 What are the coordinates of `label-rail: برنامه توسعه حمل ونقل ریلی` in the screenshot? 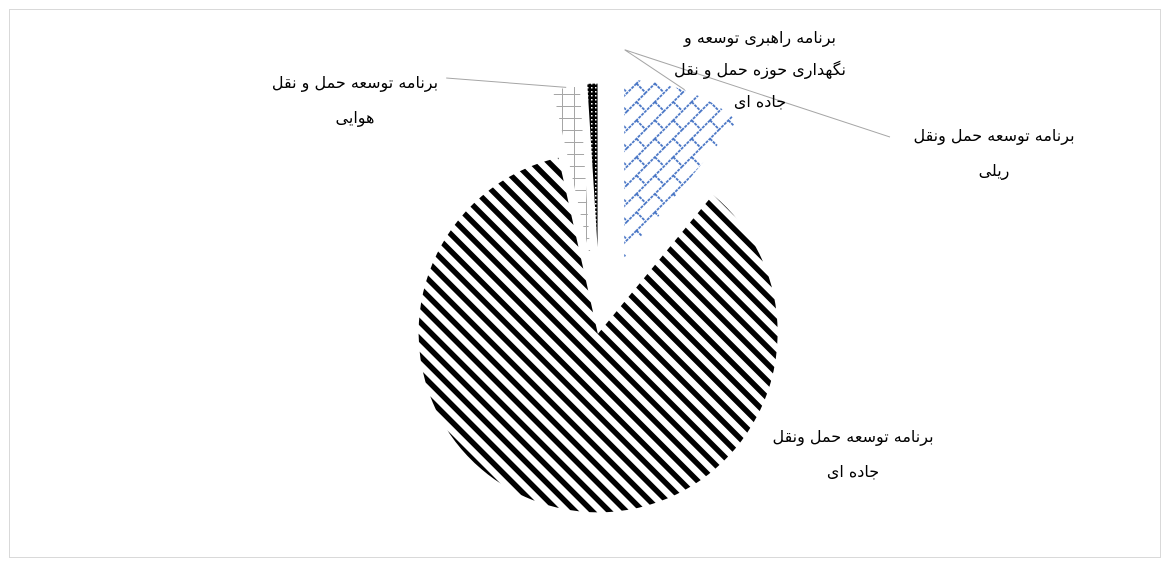 It's located at (994, 153).